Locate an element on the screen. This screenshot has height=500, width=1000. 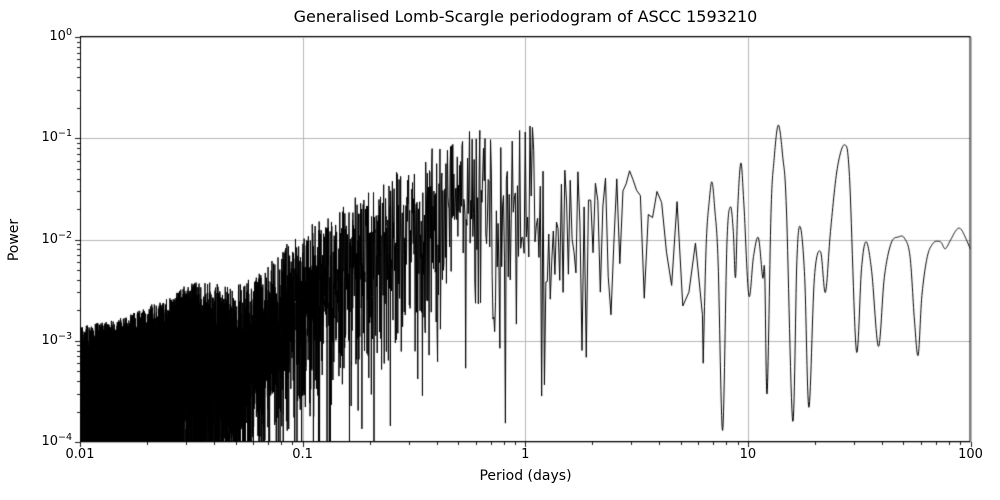
y-tick-exponent: 0 is located at coordinates (68, 32).